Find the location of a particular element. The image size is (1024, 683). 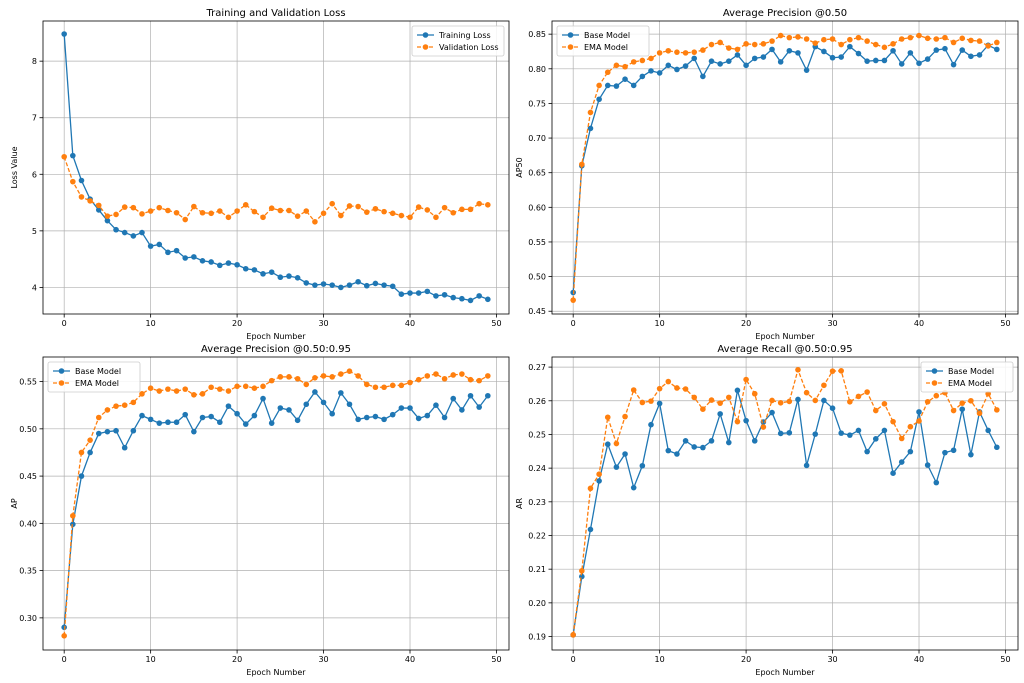

x-tick-label: 30 is located at coordinates (832, 323).